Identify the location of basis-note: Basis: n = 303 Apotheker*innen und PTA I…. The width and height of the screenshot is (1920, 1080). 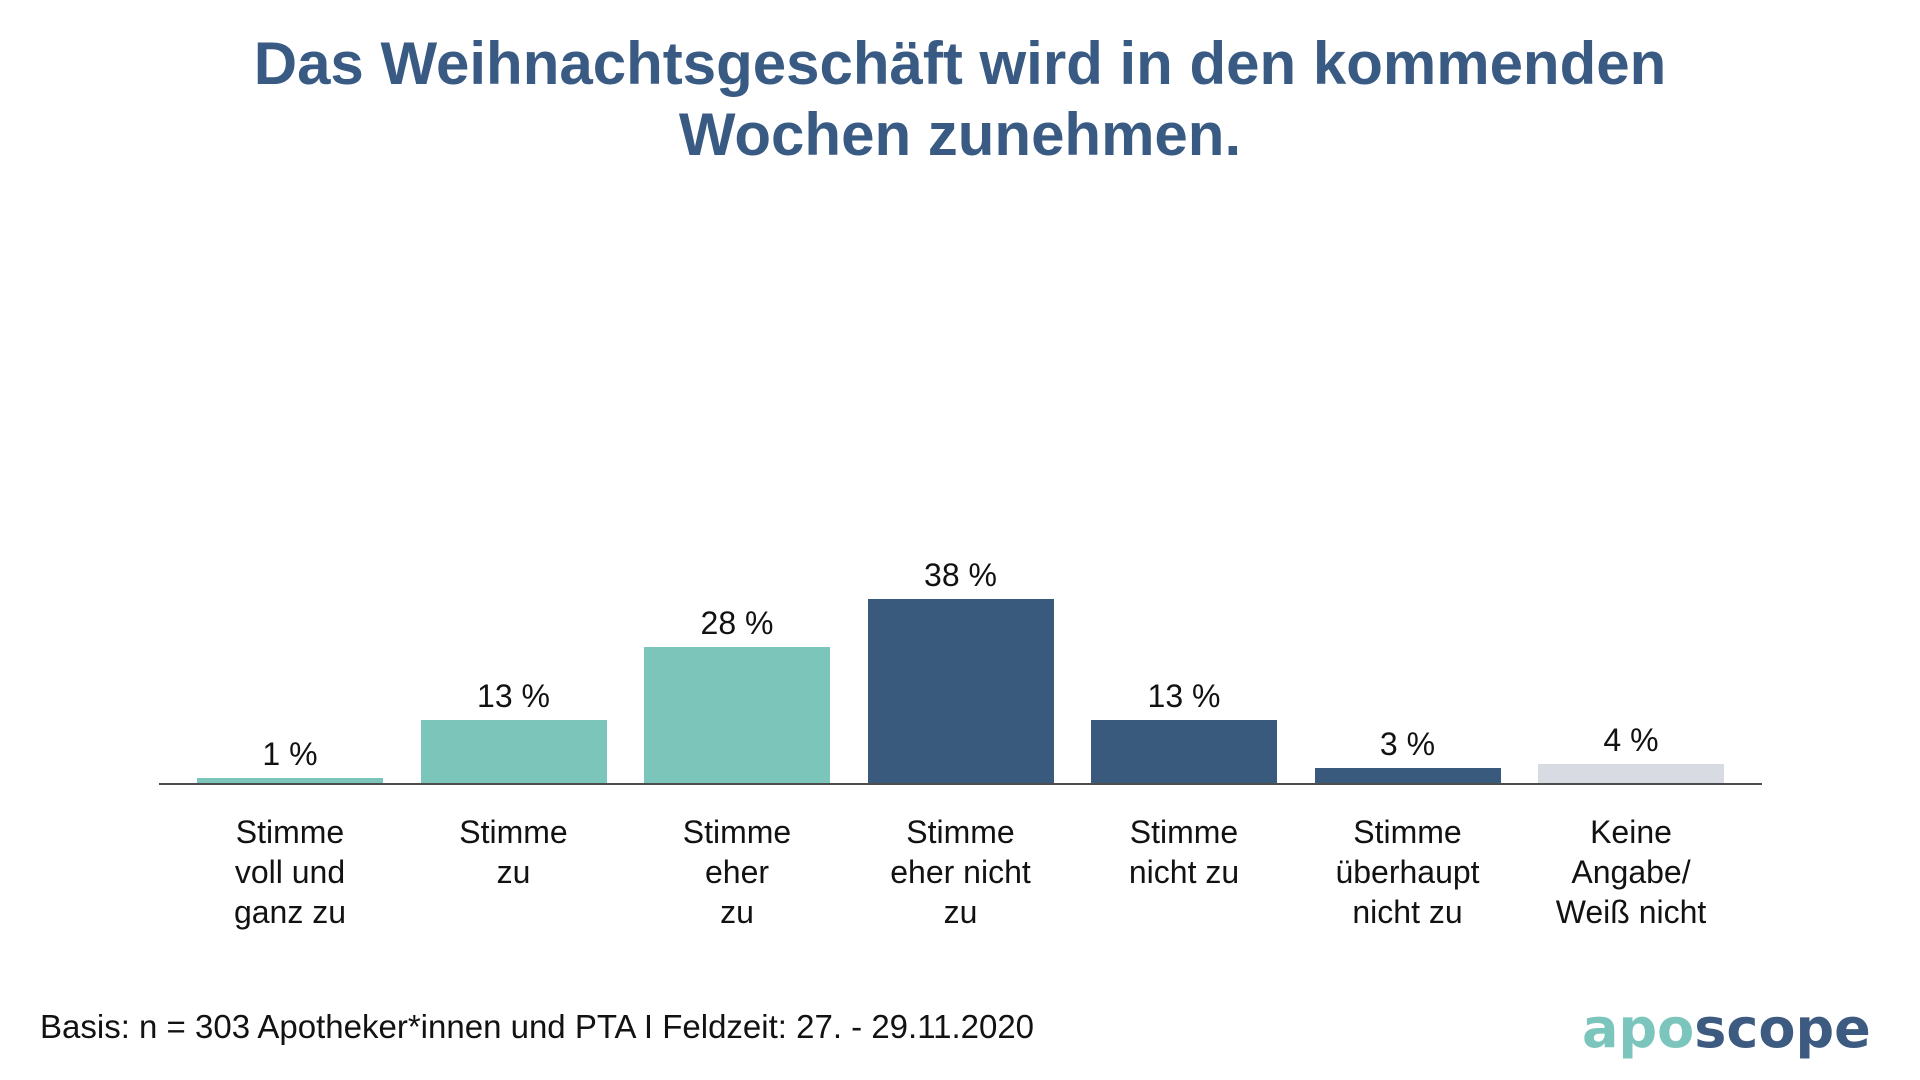
(537, 1026).